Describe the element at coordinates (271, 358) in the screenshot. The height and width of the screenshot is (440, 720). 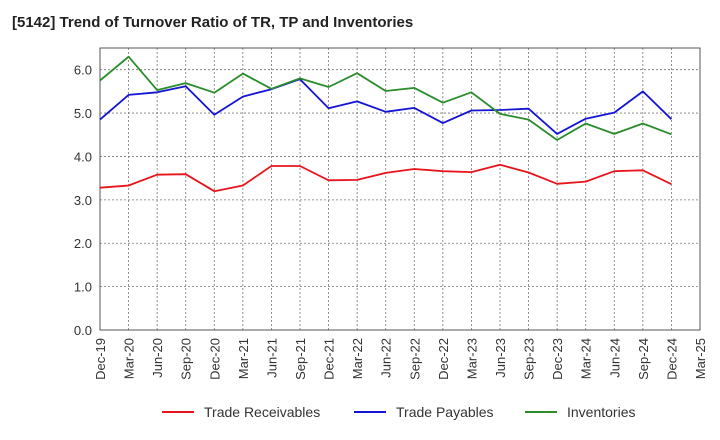
I see `x-tick-label: Jun-21` at that location.